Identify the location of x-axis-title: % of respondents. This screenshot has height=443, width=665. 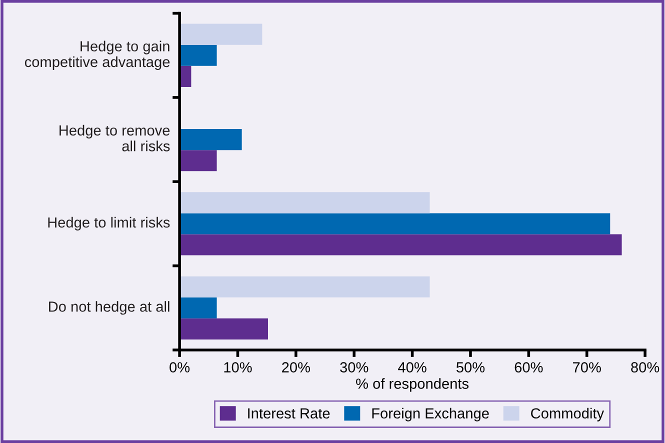
(412, 385).